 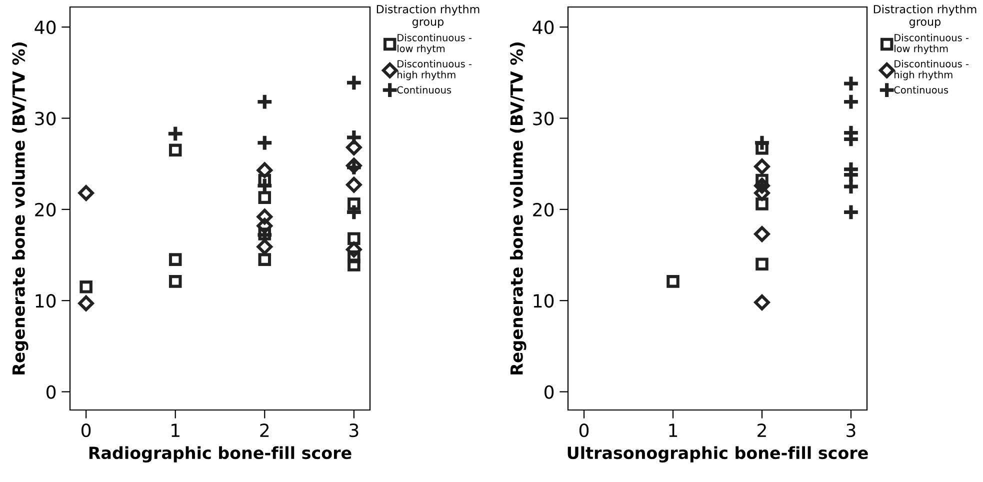 What do you see at coordinates (718, 454) in the screenshot?
I see `x-axis-title: Ultrasonographic bone-fill score` at bounding box center [718, 454].